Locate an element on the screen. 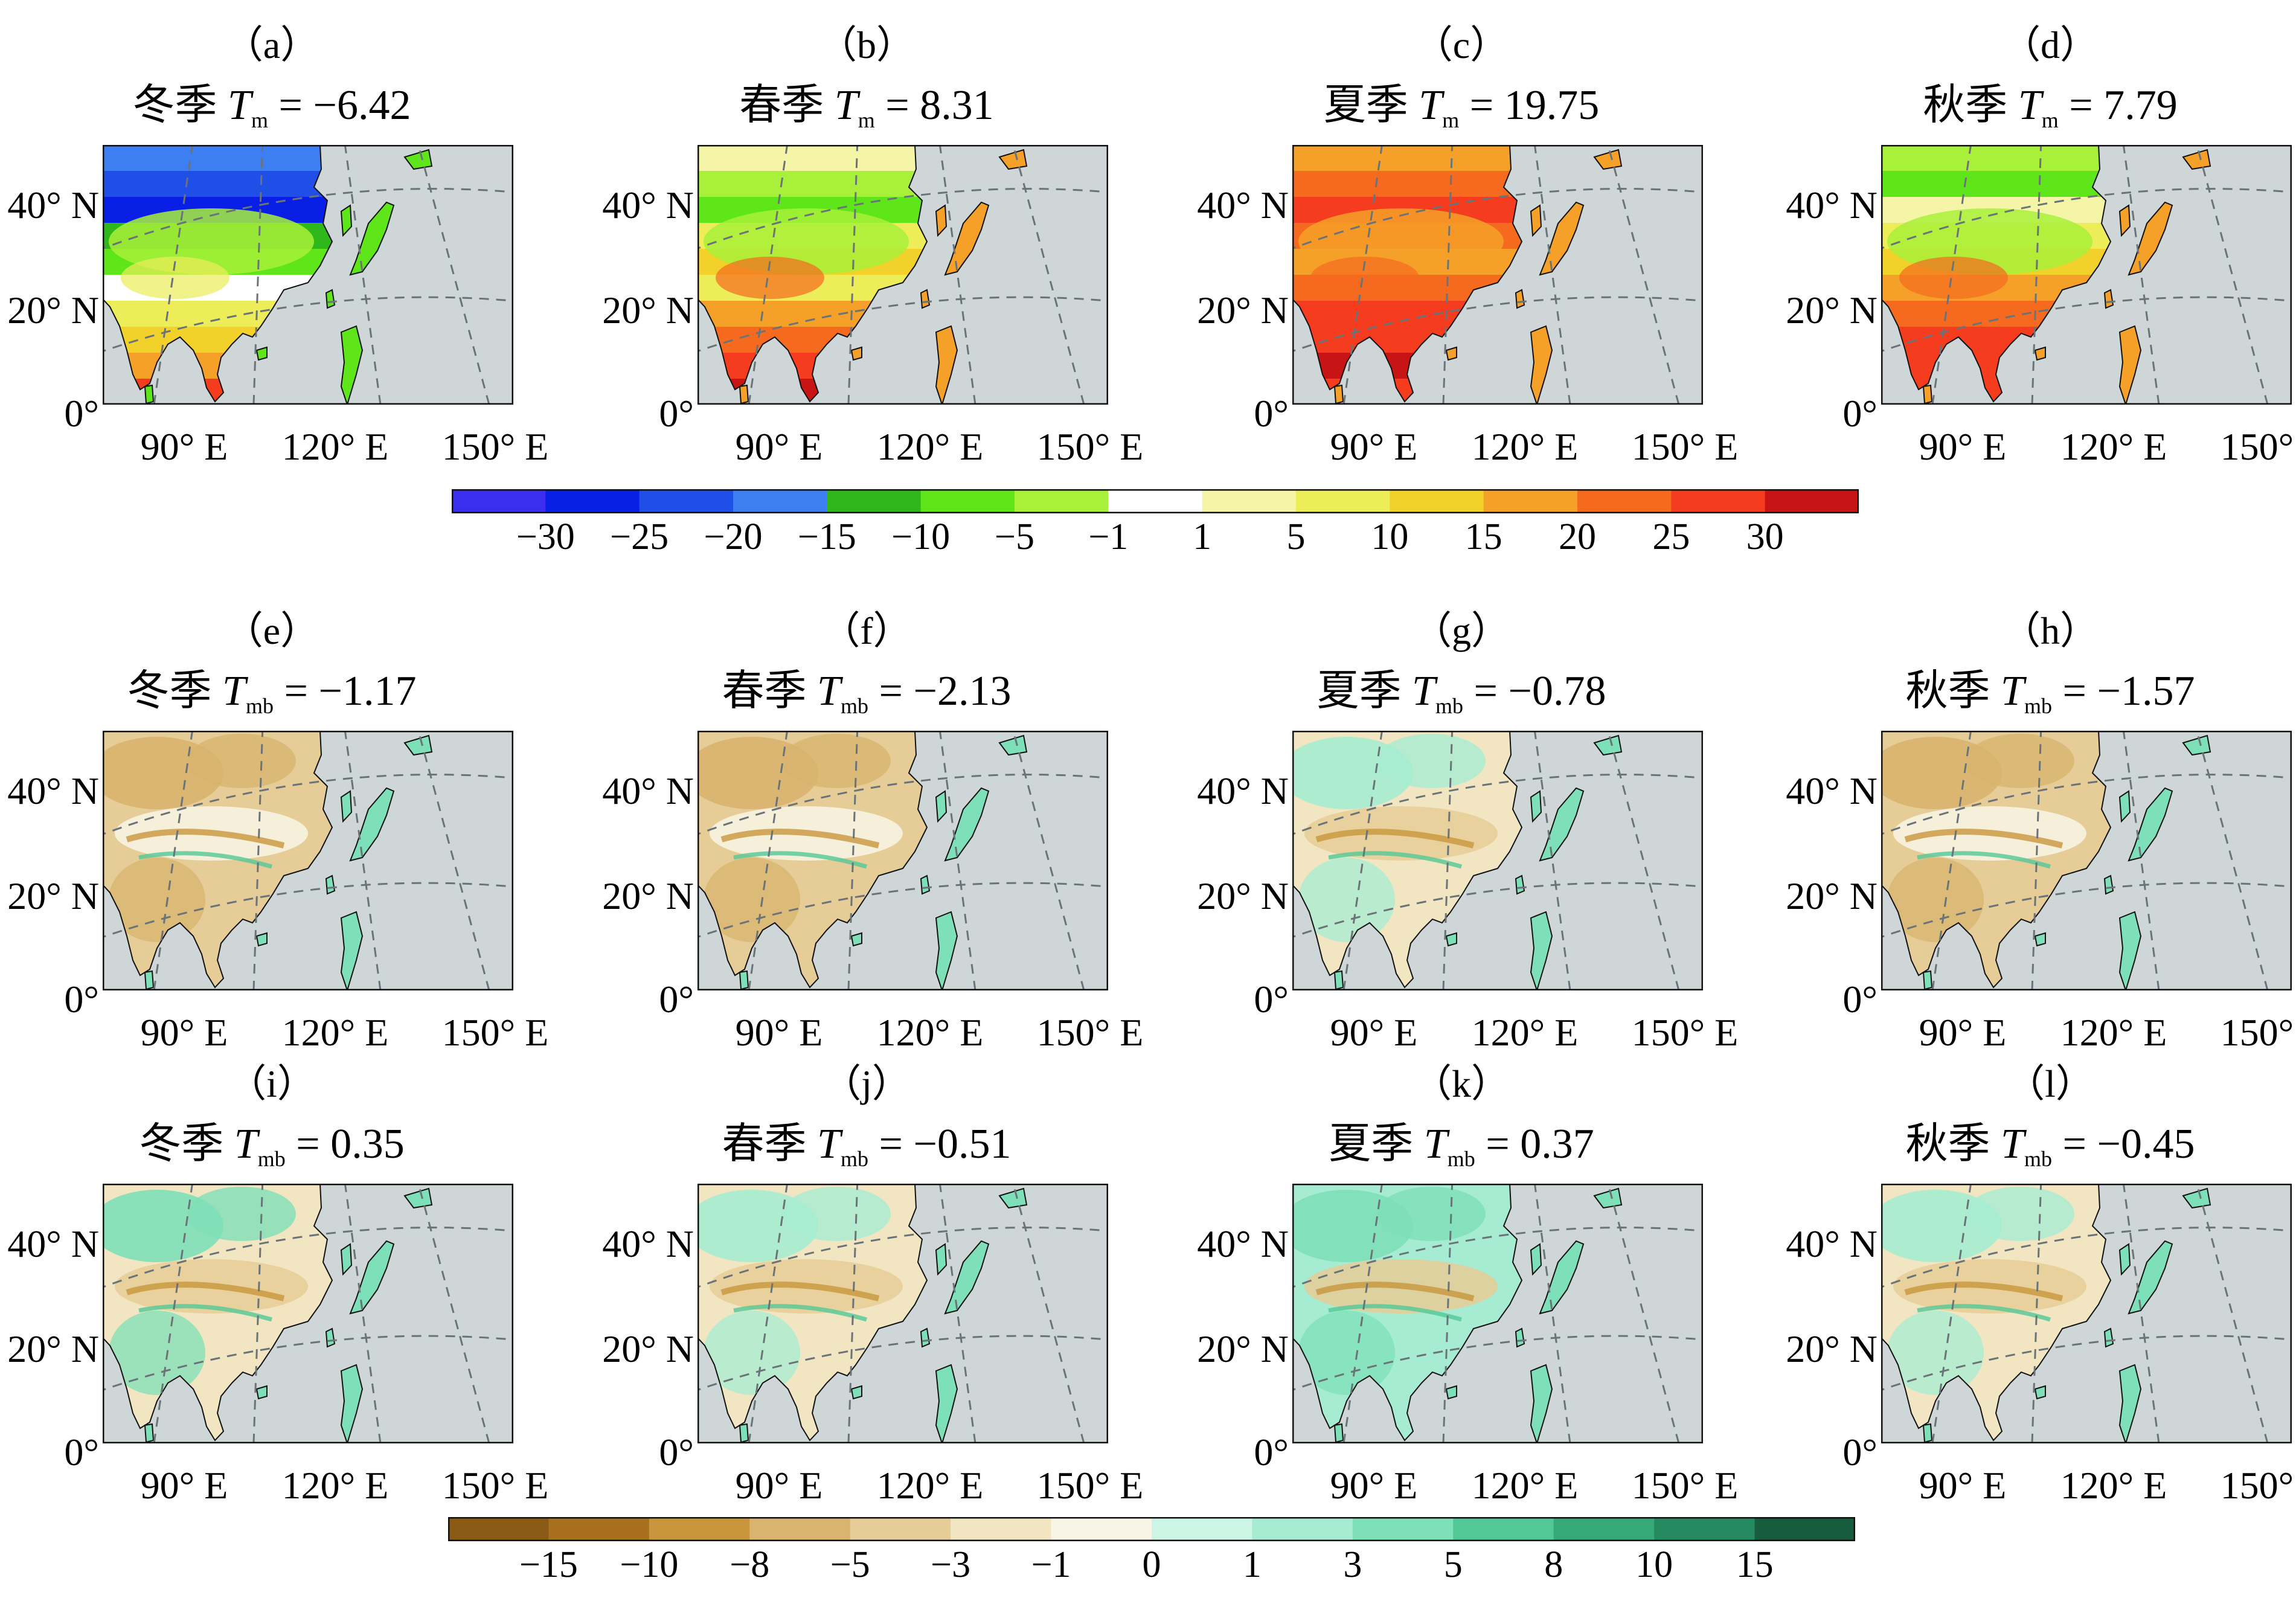  colorbar-tick-label: −20 is located at coordinates (733, 536).